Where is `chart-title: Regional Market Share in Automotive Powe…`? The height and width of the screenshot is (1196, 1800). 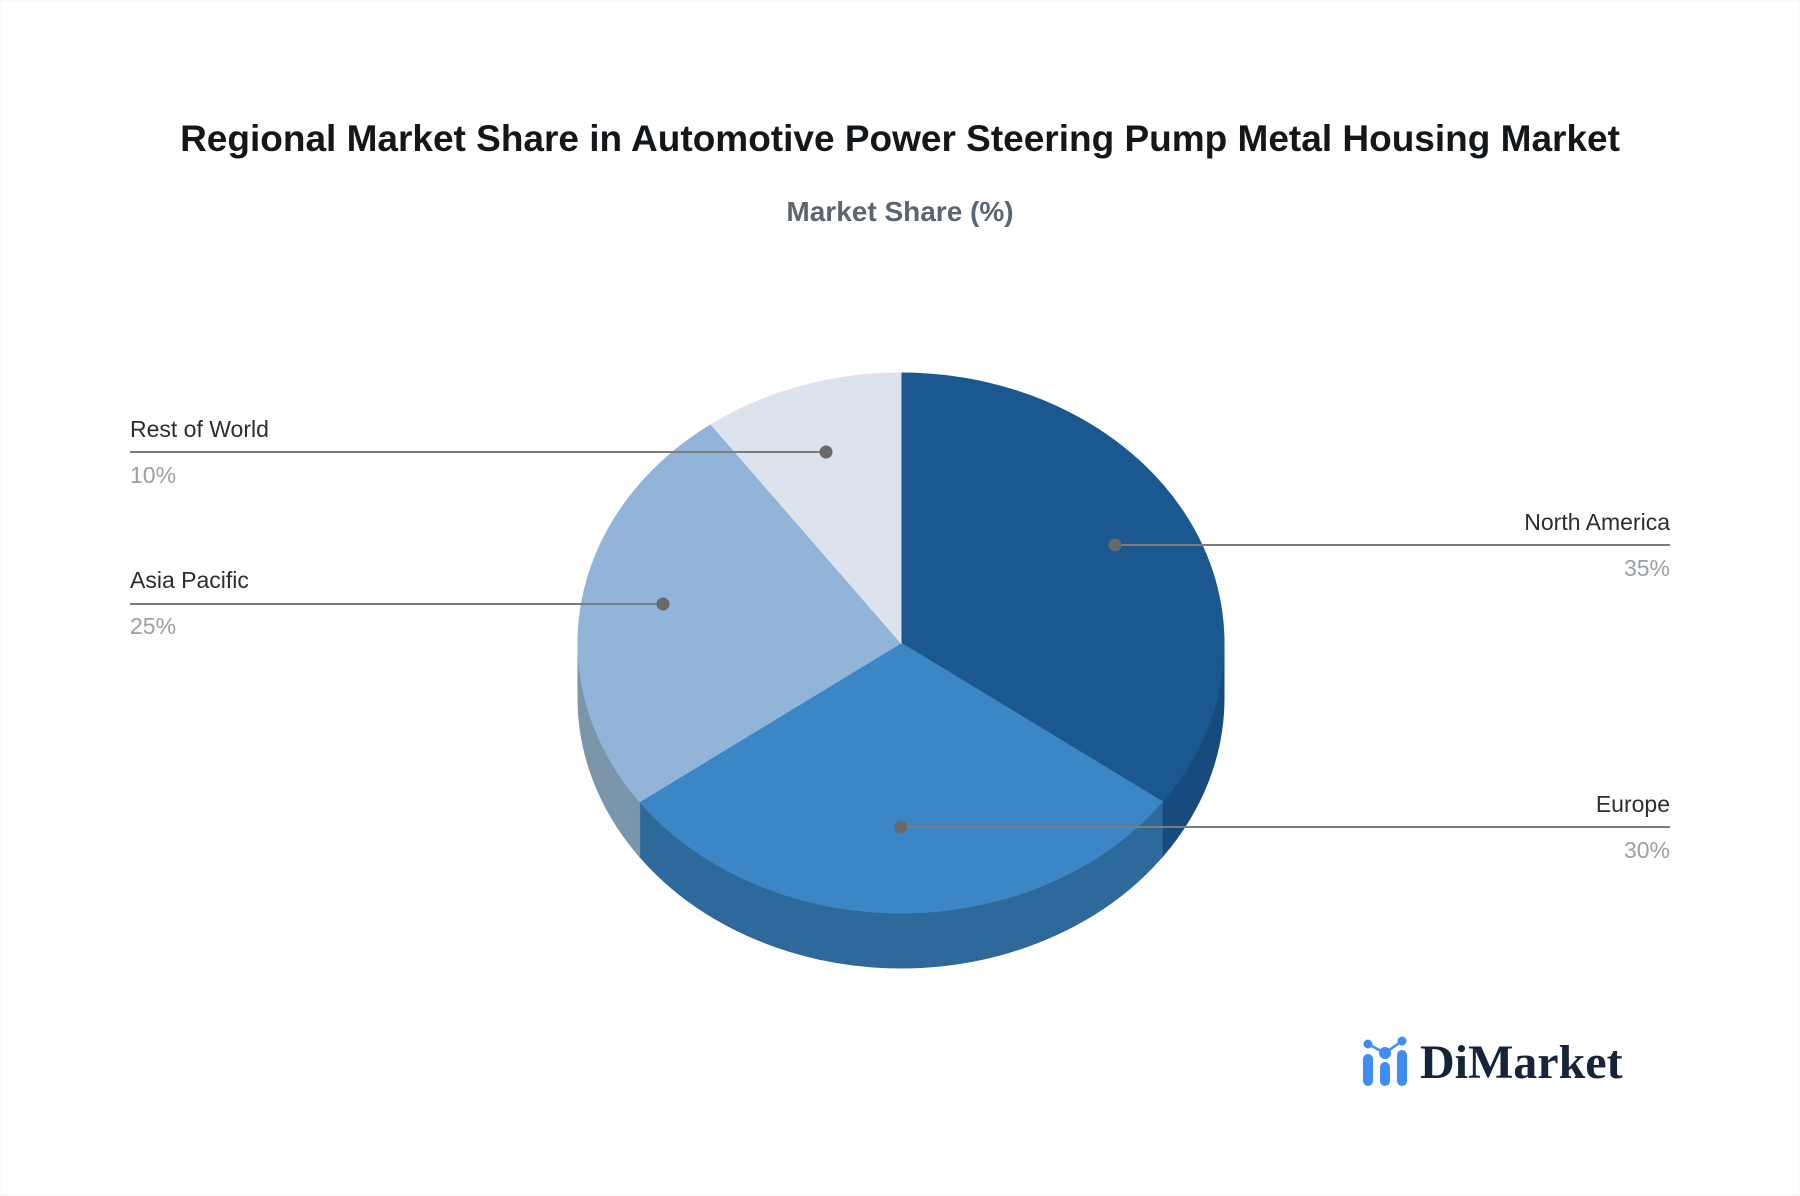 chart-title: Regional Market Share in Automotive Powe… is located at coordinates (900, 138).